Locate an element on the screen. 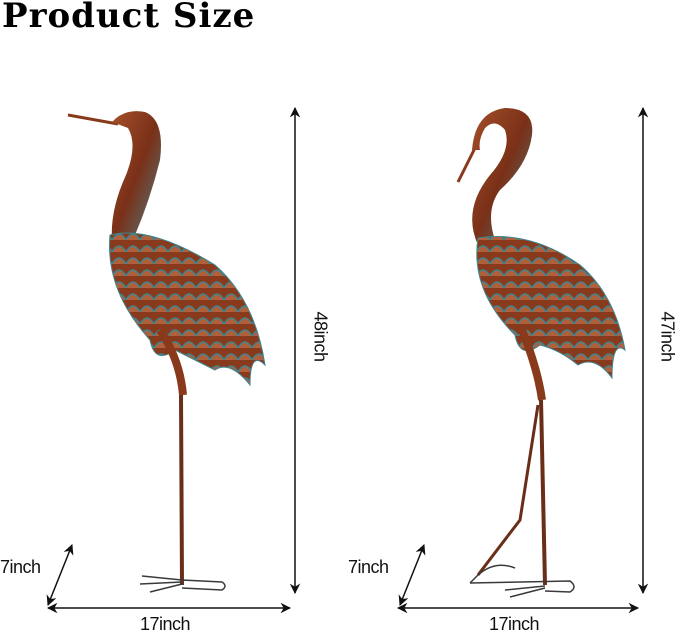 The image size is (679, 635). right-depth-arrow is located at coordinates (412, 575).